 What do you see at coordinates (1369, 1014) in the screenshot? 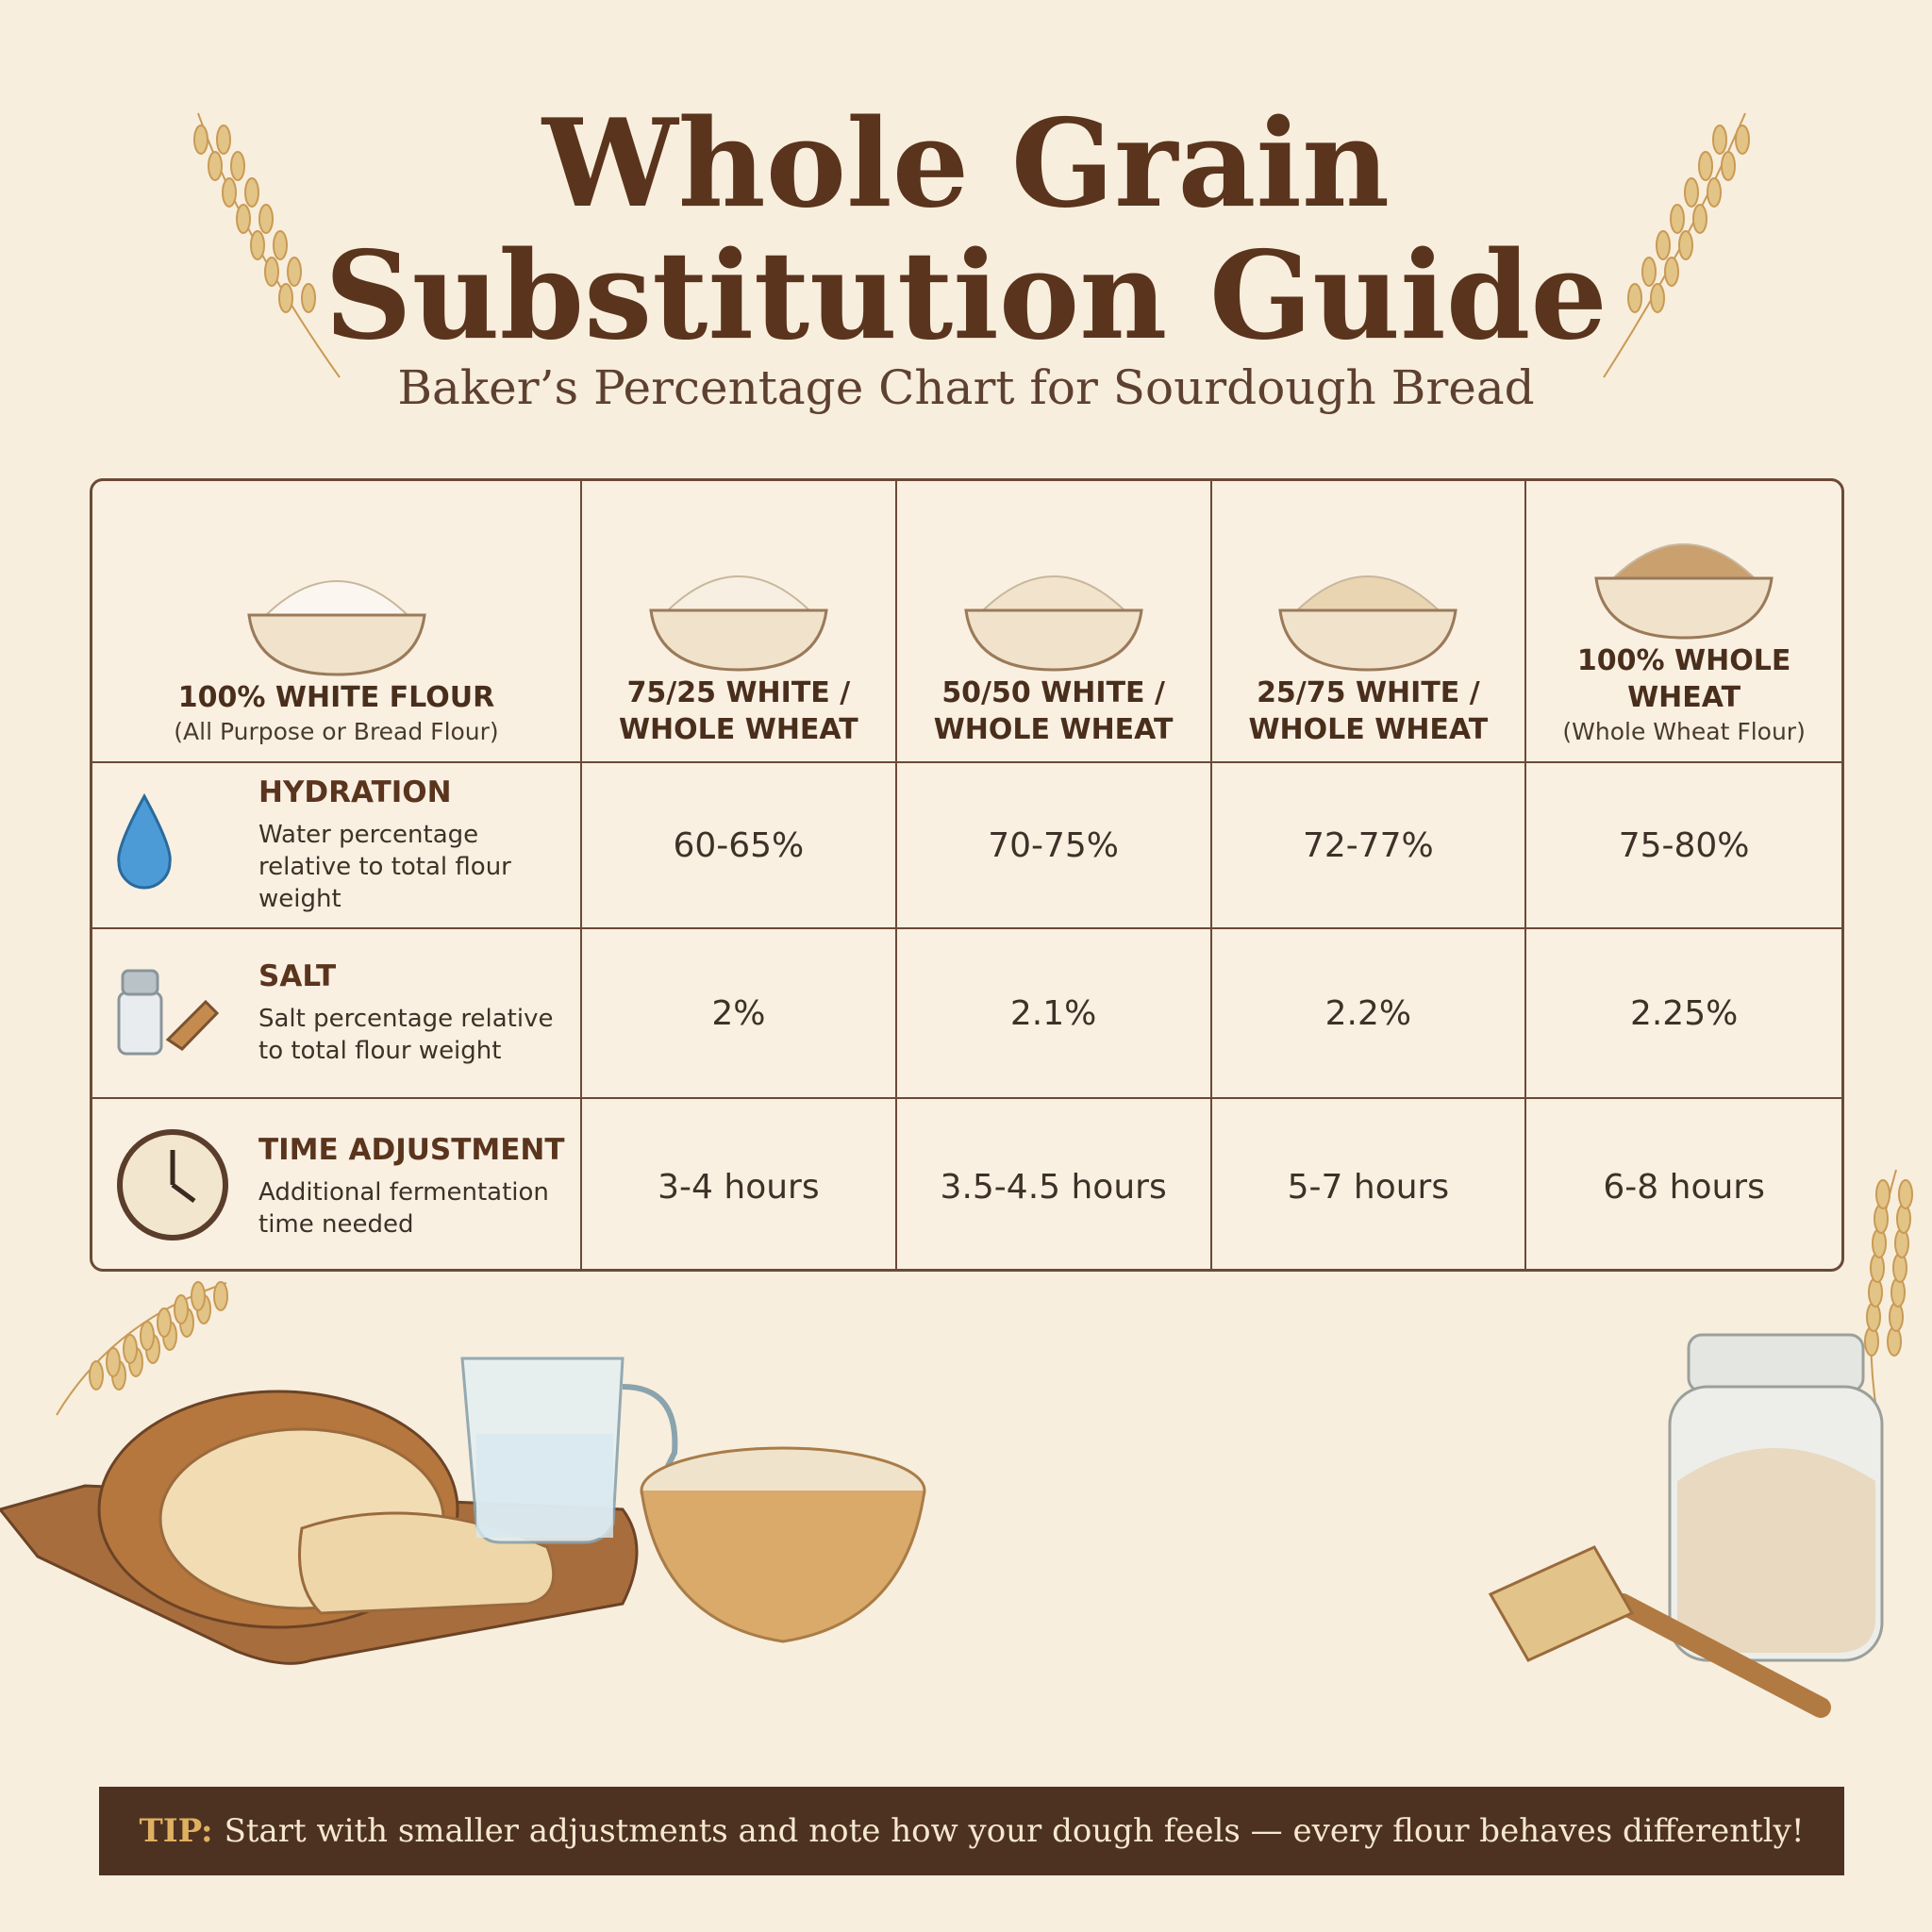
I see `table-value: 2.2%` at bounding box center [1369, 1014].